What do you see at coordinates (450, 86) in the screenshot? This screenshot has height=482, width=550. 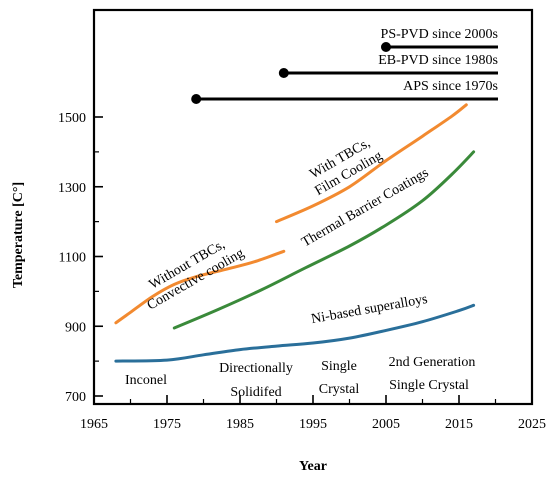 I see `milestone-label: APS since 1970s` at bounding box center [450, 86].